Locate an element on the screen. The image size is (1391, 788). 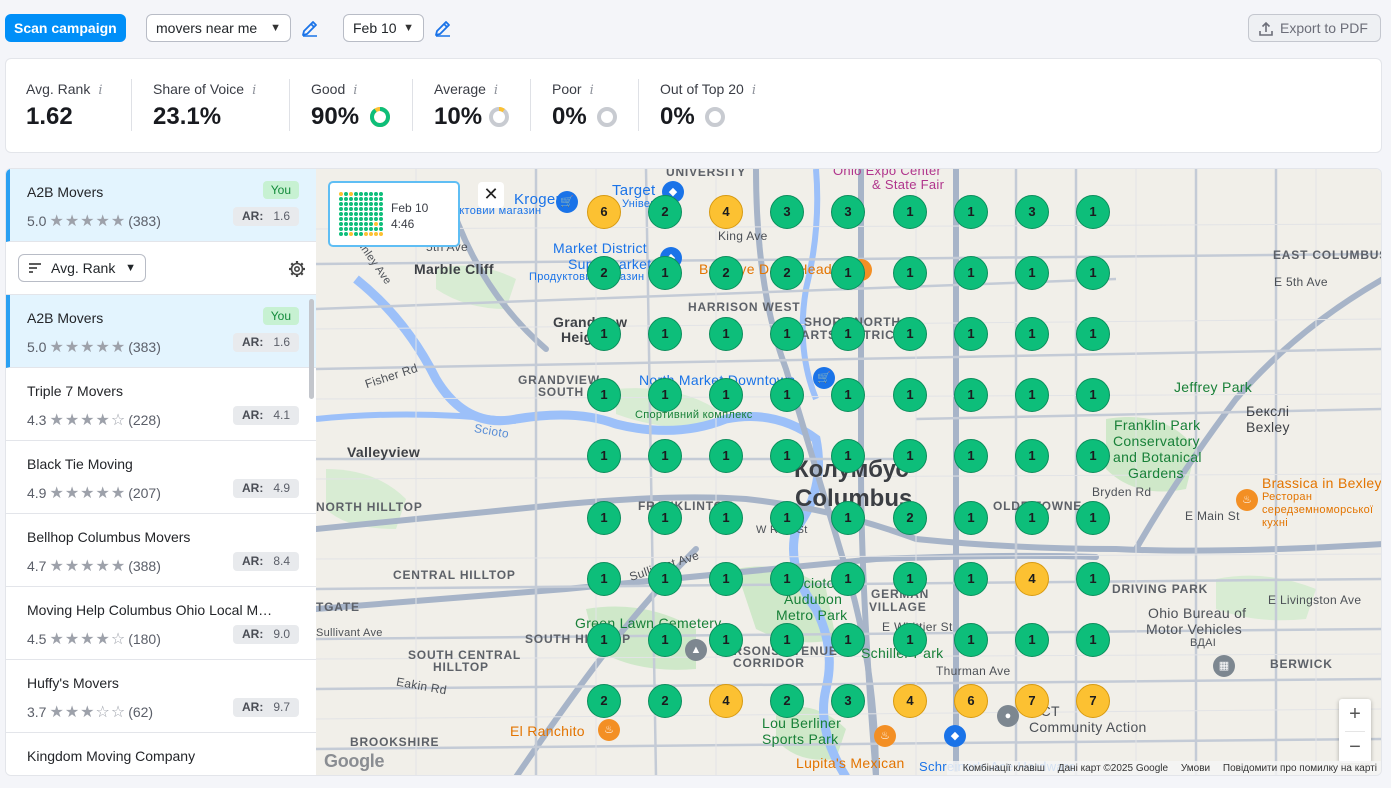
gear-icon is located at coordinates (297, 269).